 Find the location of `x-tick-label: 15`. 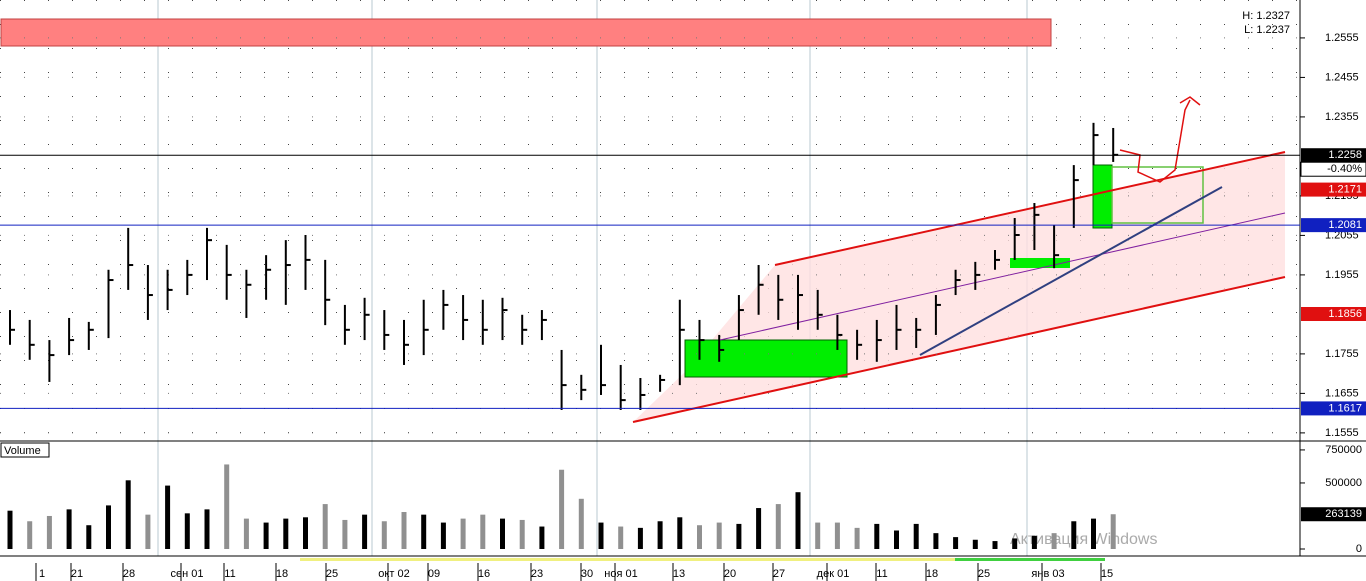

x-tick-label: 15 is located at coordinates (1107, 574).